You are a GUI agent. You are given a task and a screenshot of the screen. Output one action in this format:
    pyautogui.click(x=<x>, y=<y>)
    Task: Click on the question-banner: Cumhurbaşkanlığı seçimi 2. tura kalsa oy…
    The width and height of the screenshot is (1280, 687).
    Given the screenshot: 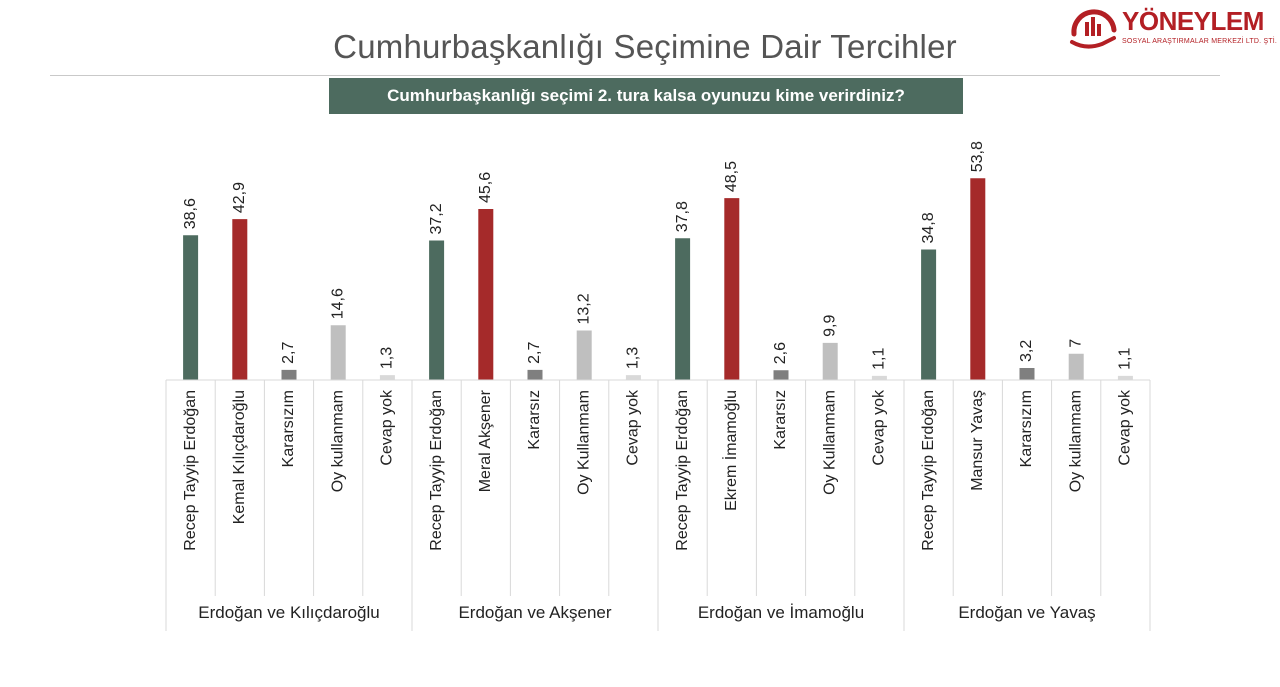 What is the action you would take?
    pyautogui.click(x=646, y=96)
    